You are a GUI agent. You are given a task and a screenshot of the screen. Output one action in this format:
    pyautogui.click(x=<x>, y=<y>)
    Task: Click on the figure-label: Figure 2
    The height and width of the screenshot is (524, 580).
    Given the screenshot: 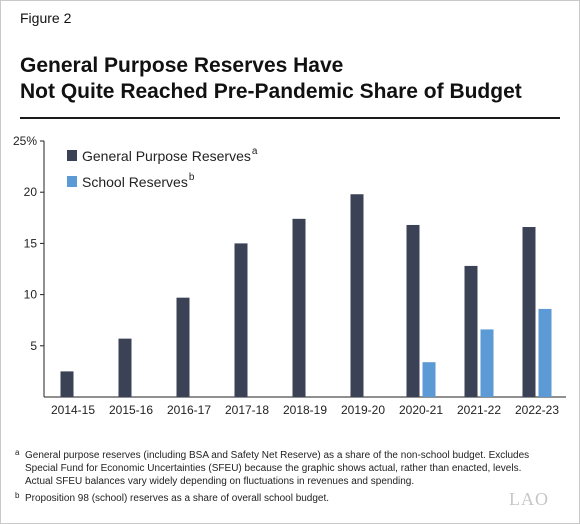 What is the action you would take?
    pyautogui.click(x=46, y=18)
    